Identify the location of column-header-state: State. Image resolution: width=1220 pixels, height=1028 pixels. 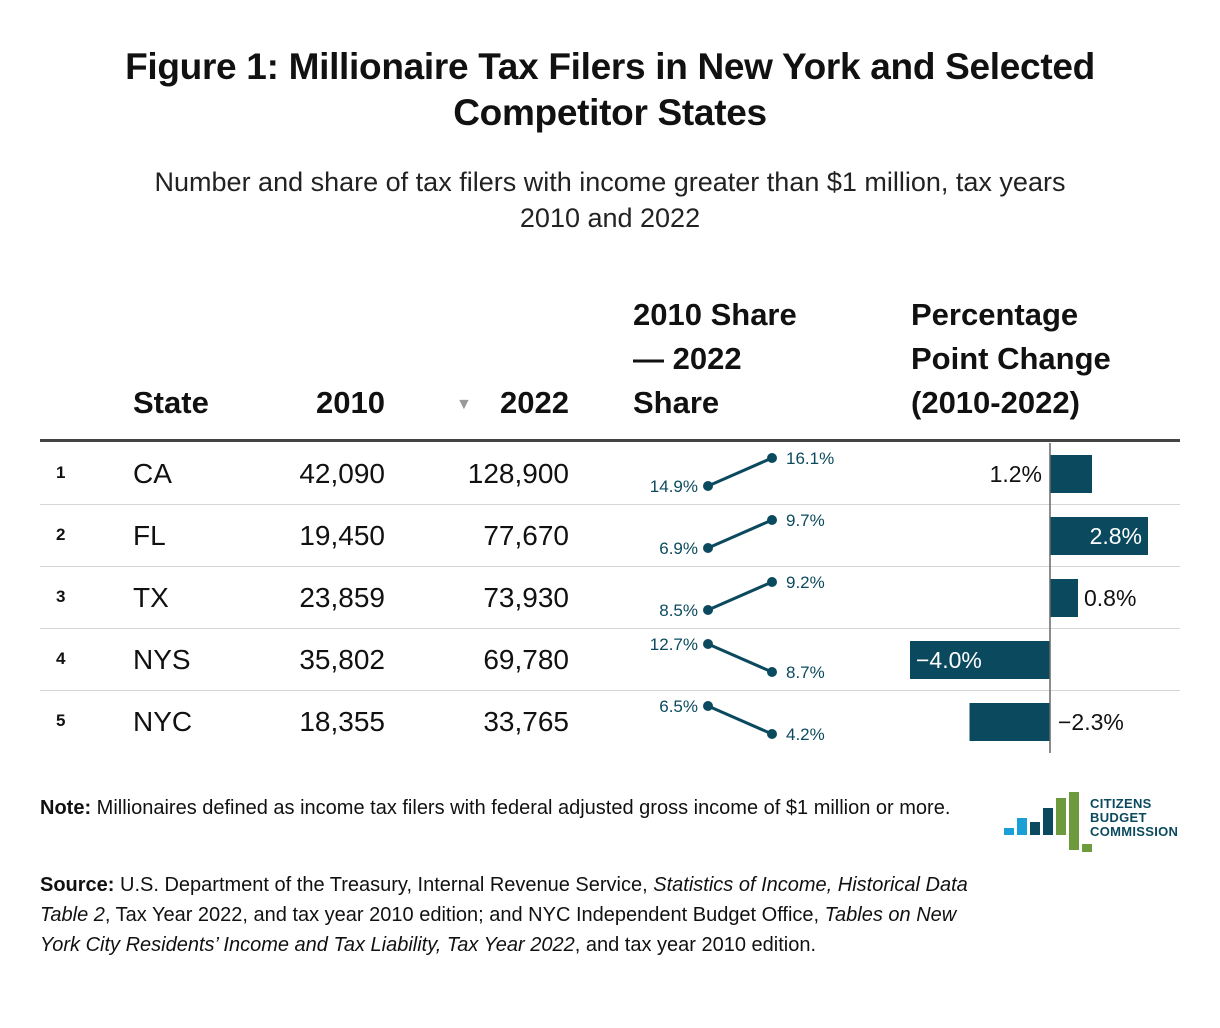
(171, 402).